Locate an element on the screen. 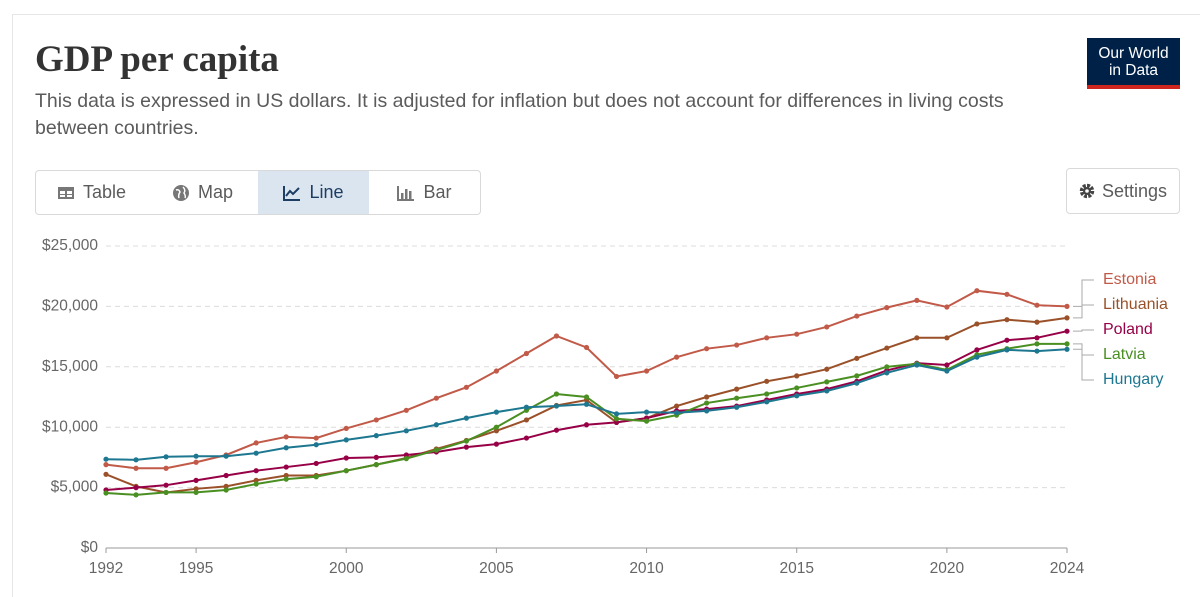 The image size is (1200, 597). x-tick-label: 2015 is located at coordinates (796, 568).